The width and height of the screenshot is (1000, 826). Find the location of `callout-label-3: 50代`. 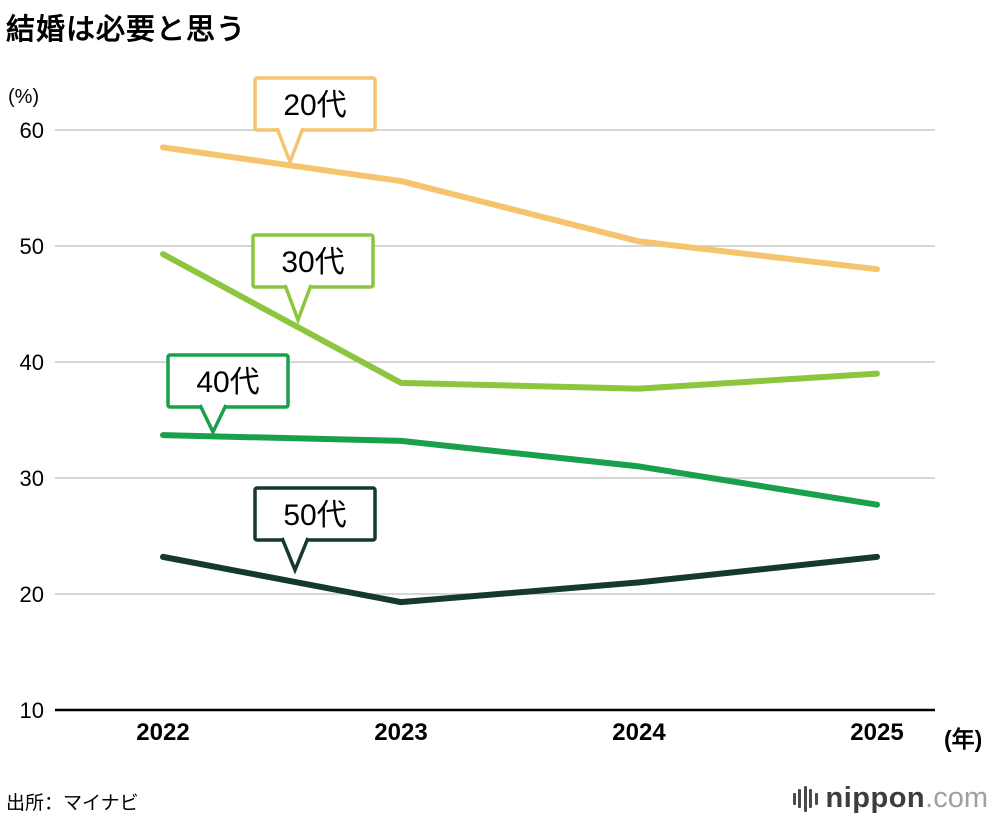

callout-label-3: 50代 is located at coordinates (314, 515).